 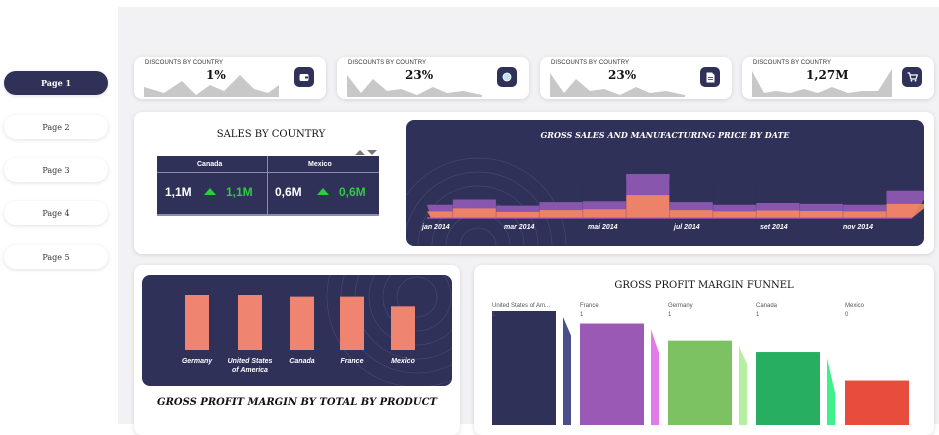 I want to click on nav-page-3: Page 3, so click(x=56, y=170).